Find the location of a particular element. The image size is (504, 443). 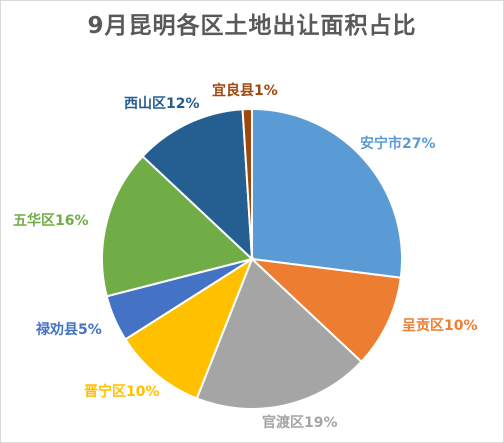

slice-label-1: 安宁市27% is located at coordinates (398, 143).